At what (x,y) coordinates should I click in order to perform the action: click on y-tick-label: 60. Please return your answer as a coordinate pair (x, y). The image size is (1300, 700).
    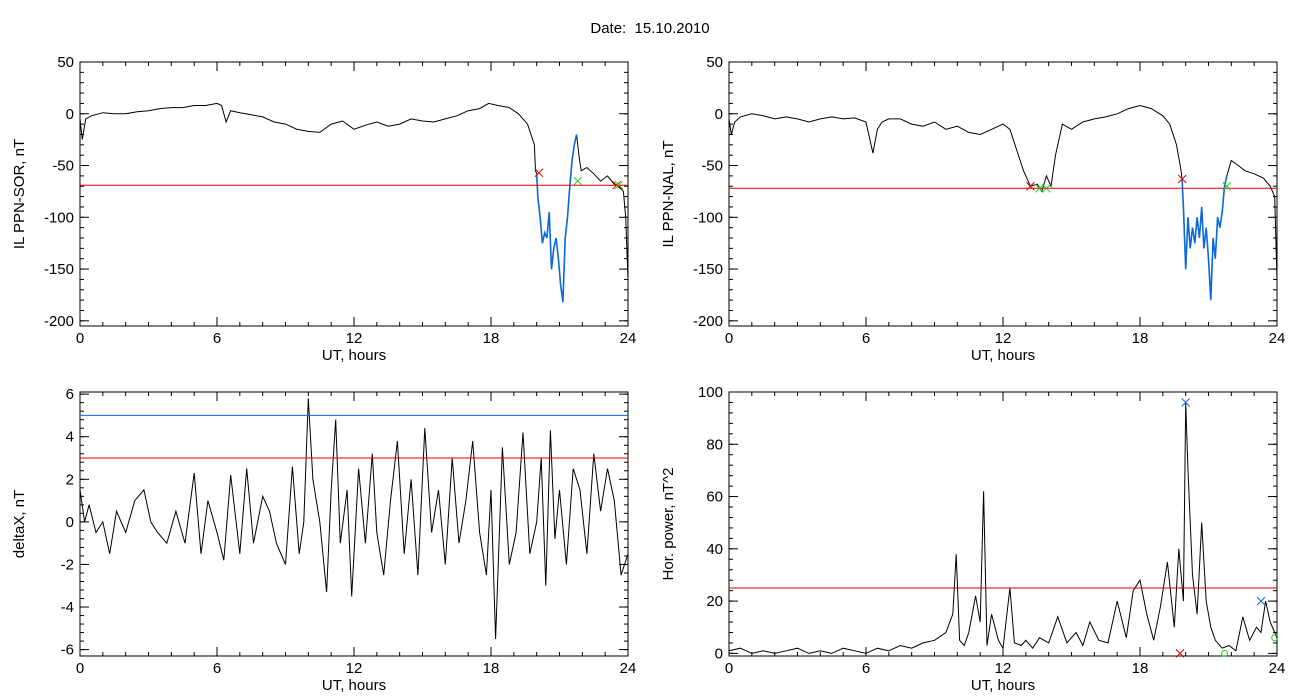
    Looking at the image, I should click on (714, 497).